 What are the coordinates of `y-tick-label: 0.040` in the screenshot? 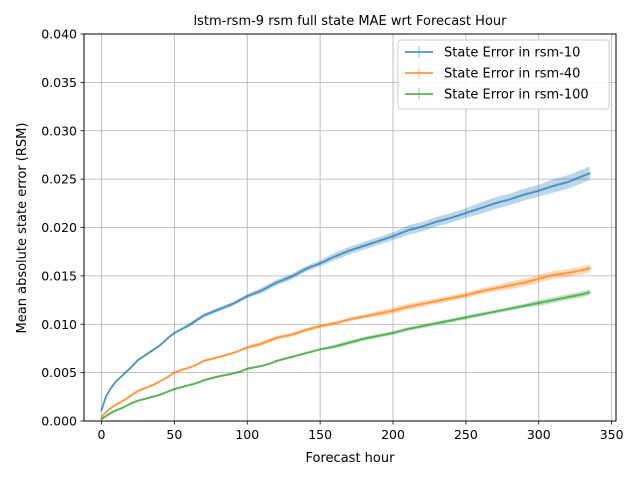 It's located at (59, 34).